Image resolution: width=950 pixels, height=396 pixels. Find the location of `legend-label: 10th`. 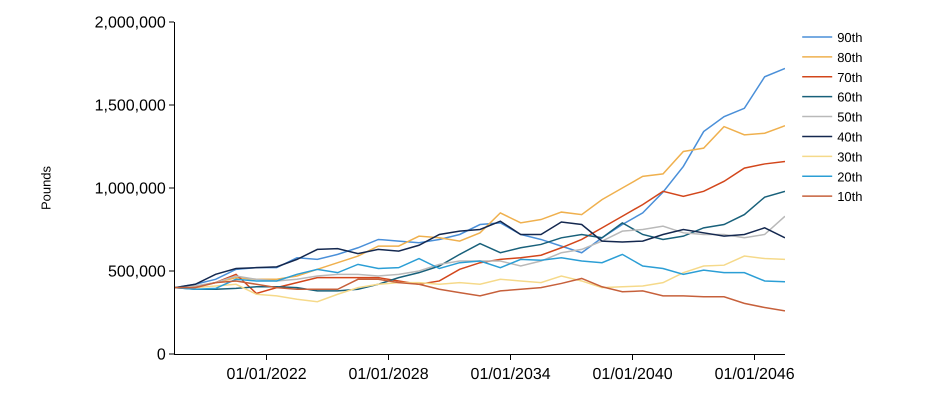

legend-label: 10th is located at coordinates (850, 196).